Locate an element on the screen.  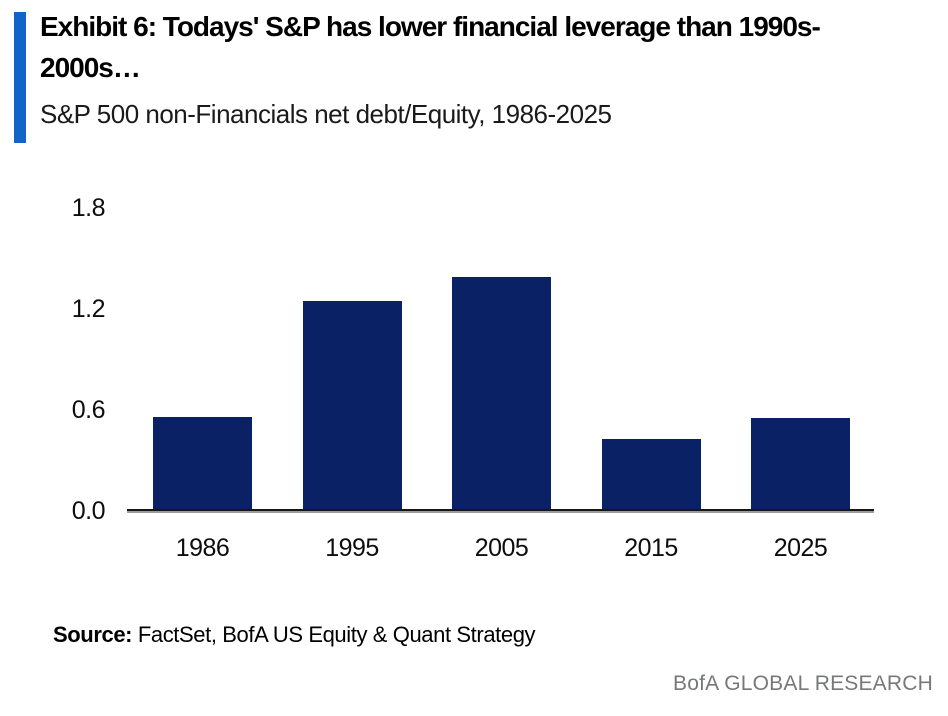
y-tick-label-1.2: 1.2 is located at coordinates (88, 309).